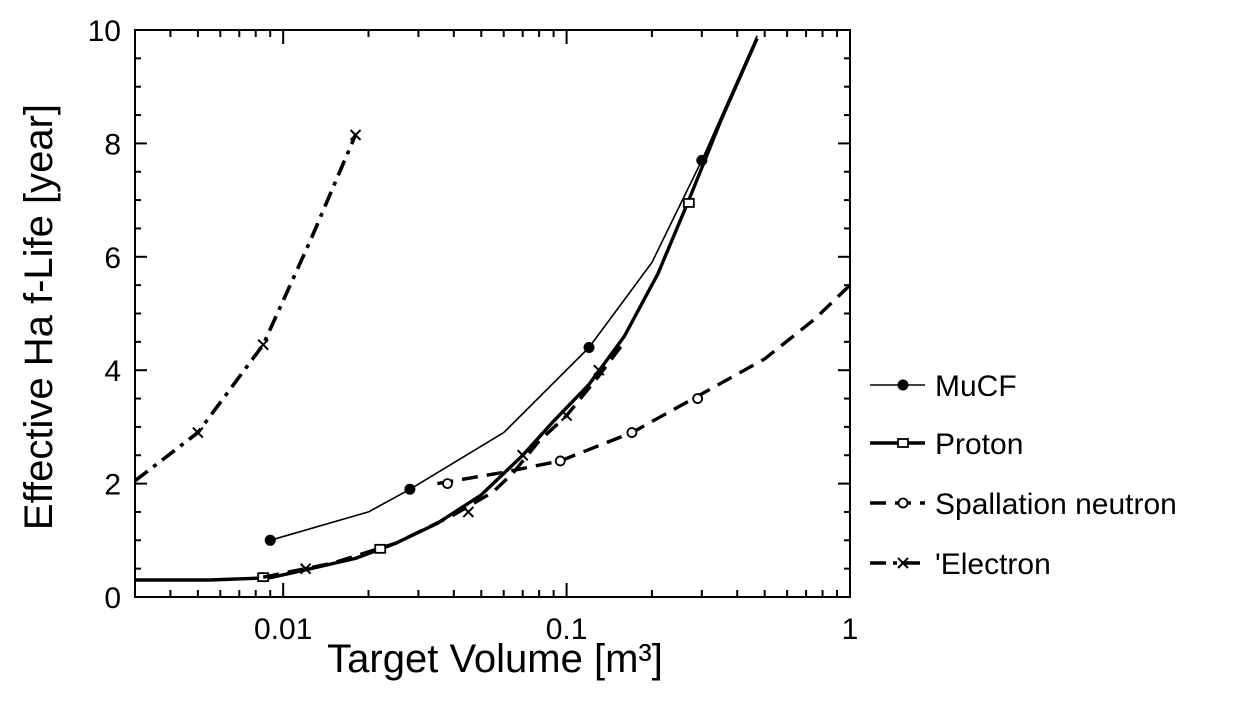 This screenshot has height=702, width=1255. What do you see at coordinates (39, 317) in the screenshot?
I see `y-axis-title: Effective Ha f-Life [year]` at bounding box center [39, 317].